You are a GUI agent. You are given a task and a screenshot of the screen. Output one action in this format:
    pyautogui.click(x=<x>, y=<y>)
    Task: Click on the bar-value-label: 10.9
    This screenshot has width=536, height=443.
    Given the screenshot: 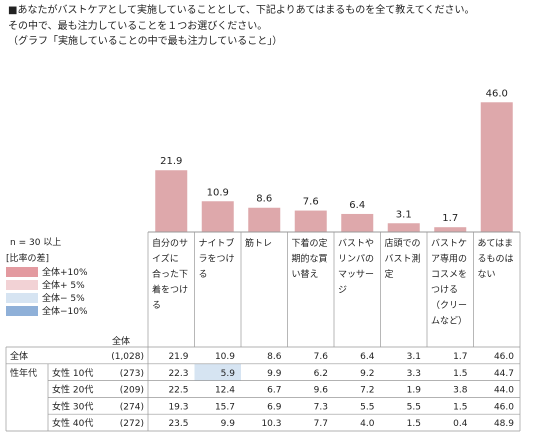 What is the action you would take?
    pyautogui.click(x=218, y=192)
    